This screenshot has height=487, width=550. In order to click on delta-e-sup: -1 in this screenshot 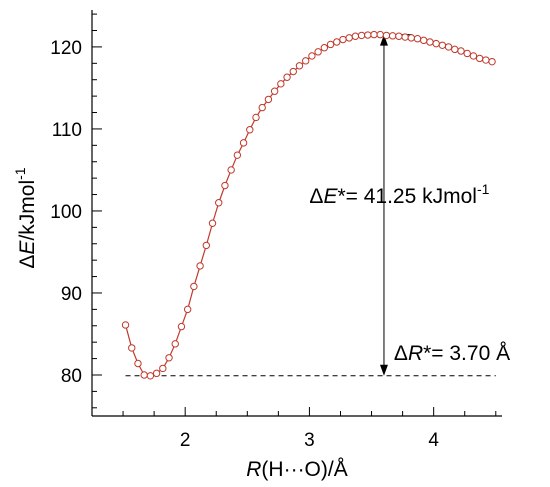, I will do `click(483, 189)`.